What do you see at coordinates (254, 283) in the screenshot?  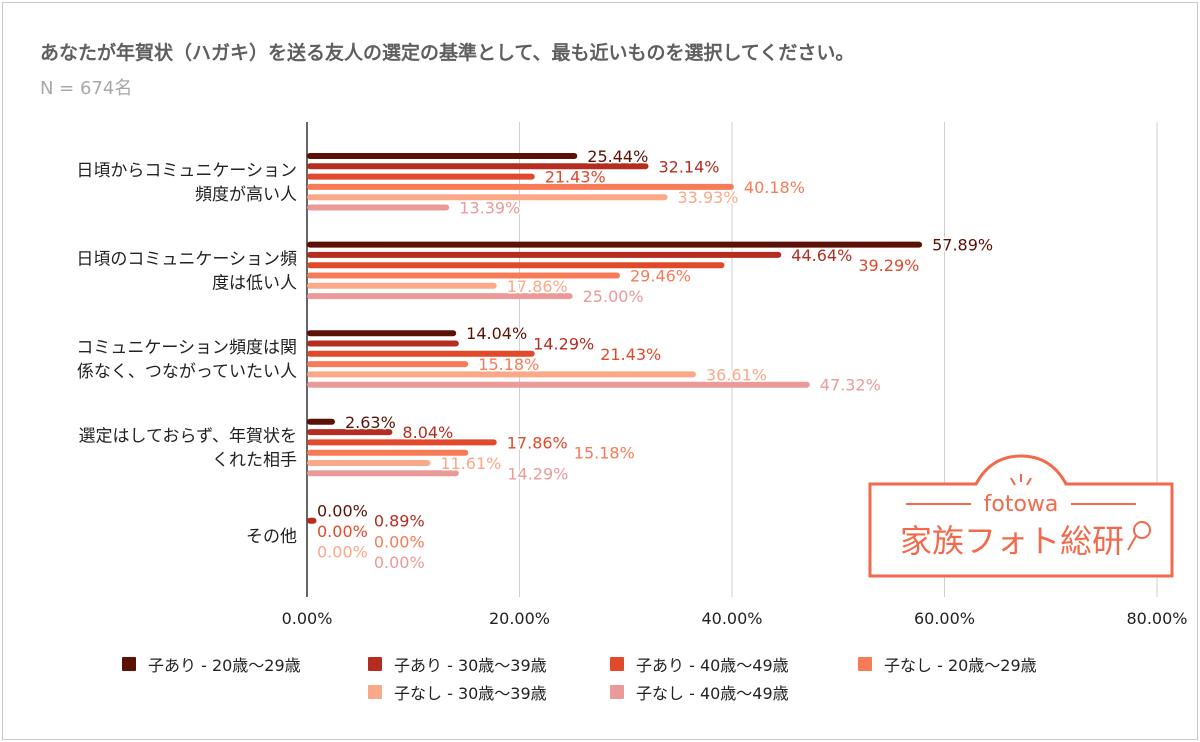 I see `category-label: 度は低い人` at bounding box center [254, 283].